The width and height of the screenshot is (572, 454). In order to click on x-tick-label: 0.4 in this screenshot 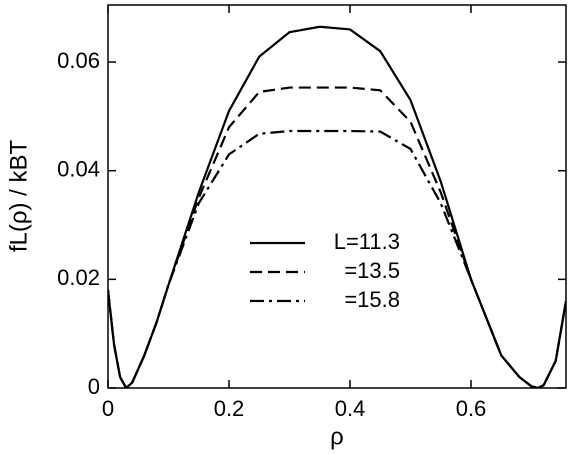, I will do `click(350, 408)`.